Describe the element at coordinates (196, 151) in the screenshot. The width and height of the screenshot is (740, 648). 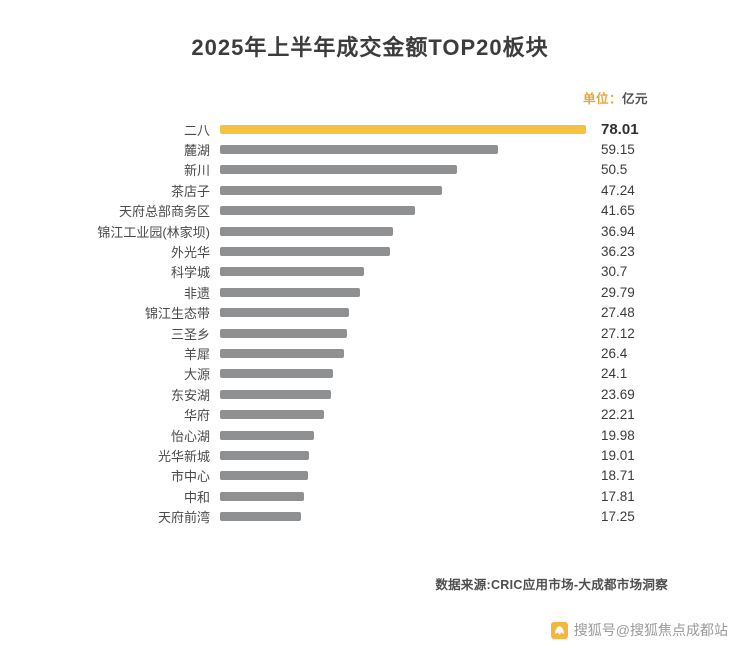
I see `category-label: 麓湖` at that location.